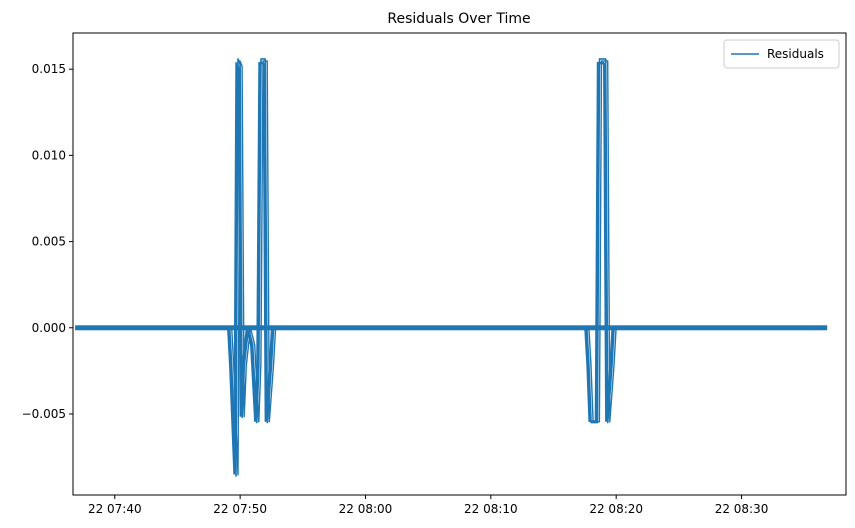 This screenshot has height=528, width=855. What do you see at coordinates (115, 509) in the screenshot?
I see `x-tick-label: 22 07:40` at bounding box center [115, 509].